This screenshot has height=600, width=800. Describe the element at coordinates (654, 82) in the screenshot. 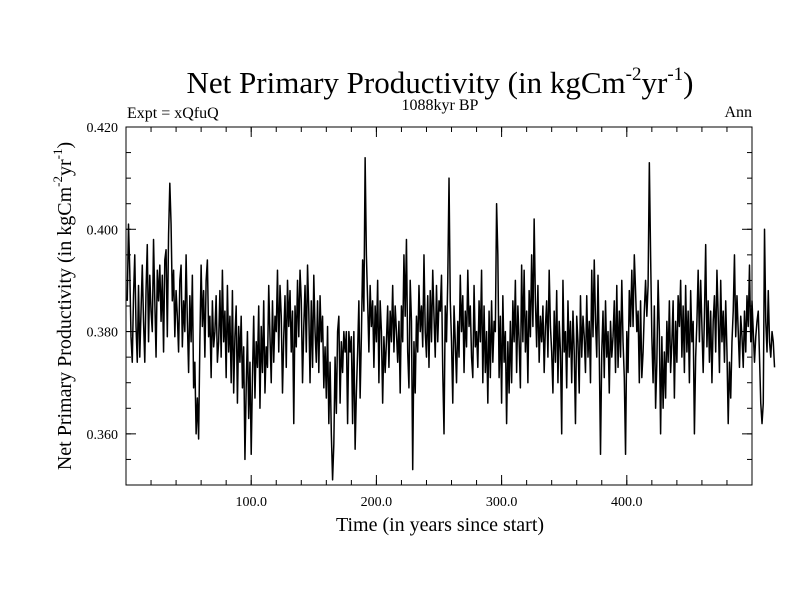

I see `title-mid: yr` at that location.